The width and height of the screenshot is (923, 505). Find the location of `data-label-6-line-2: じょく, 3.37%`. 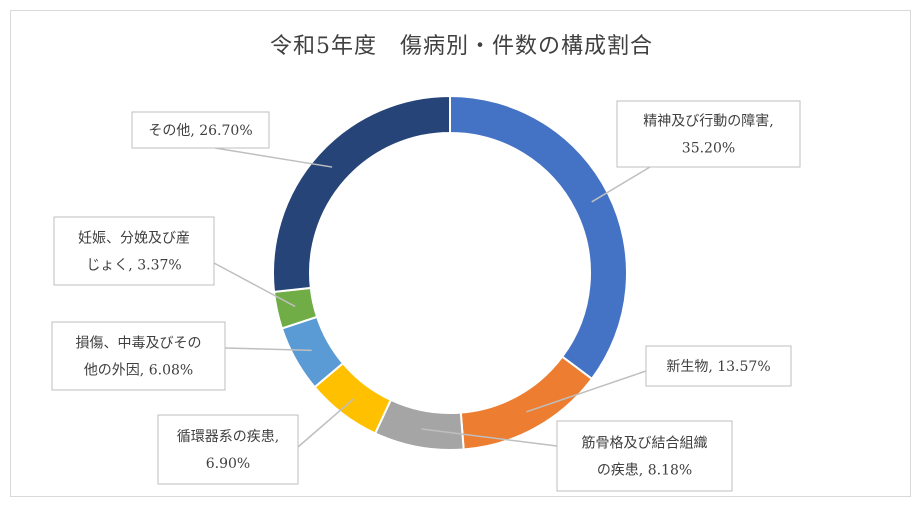

data-label-6-line-2: じょく, 3.37% is located at coordinates (133, 266).